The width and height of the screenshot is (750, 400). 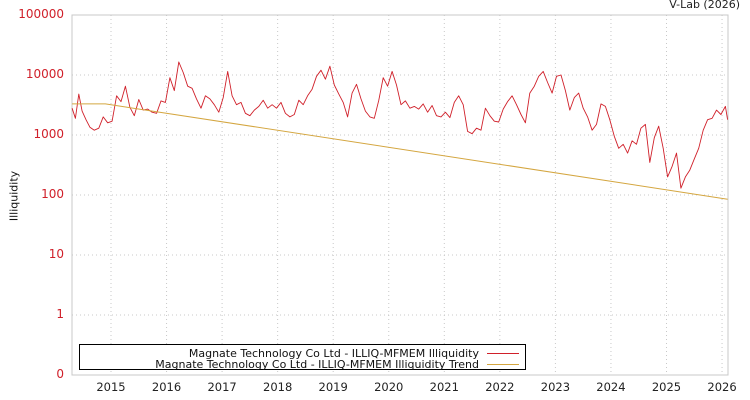 What do you see at coordinates (52, 194) in the screenshot?
I see `y-tick-label: 100` at bounding box center [52, 194].